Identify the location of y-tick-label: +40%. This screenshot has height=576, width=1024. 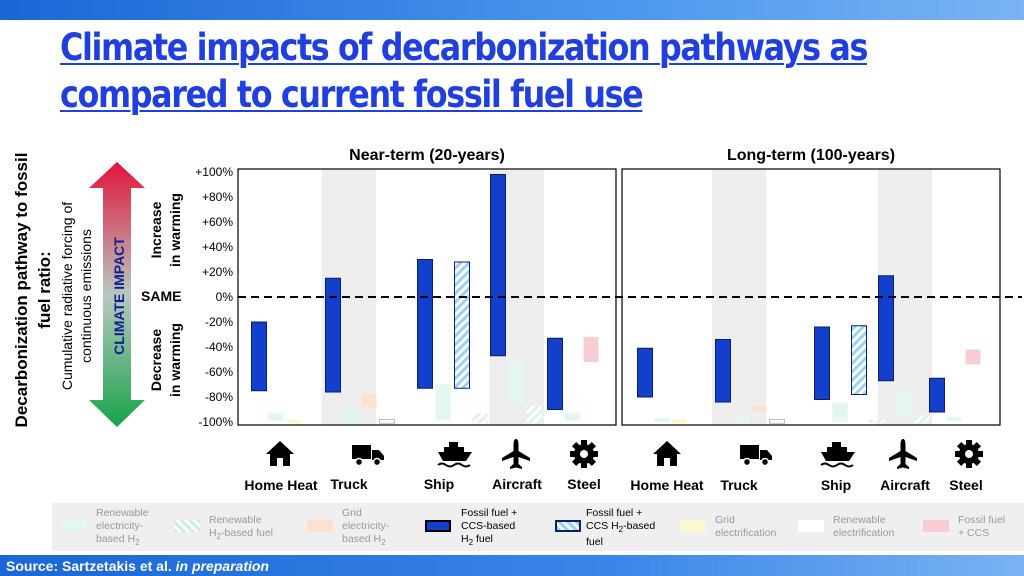
(217, 247).